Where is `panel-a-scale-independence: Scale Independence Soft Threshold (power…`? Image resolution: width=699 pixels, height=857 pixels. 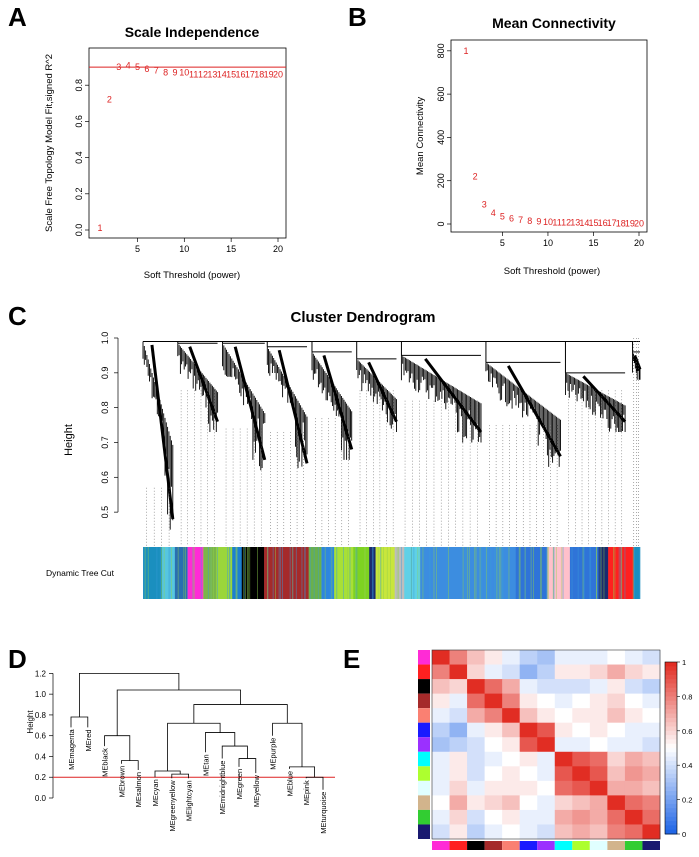 panel-a-scale-independence: Scale Independence Soft Threshold (power… is located at coordinates (165, 152).